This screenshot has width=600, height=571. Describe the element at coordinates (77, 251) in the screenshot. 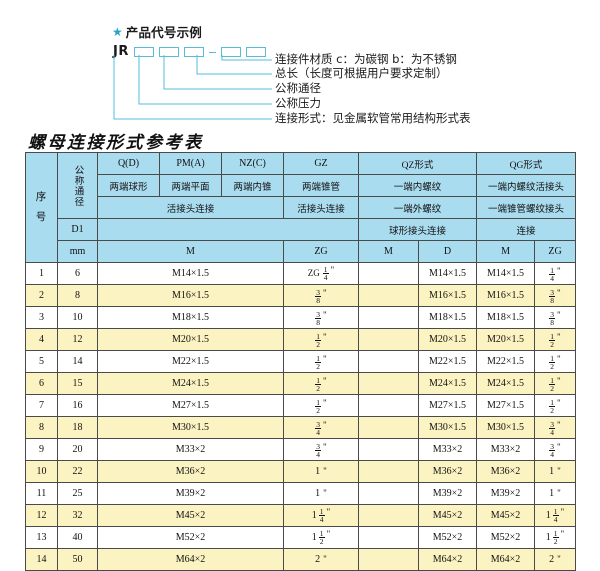

I see `header-unit-mm: mm` at that location.